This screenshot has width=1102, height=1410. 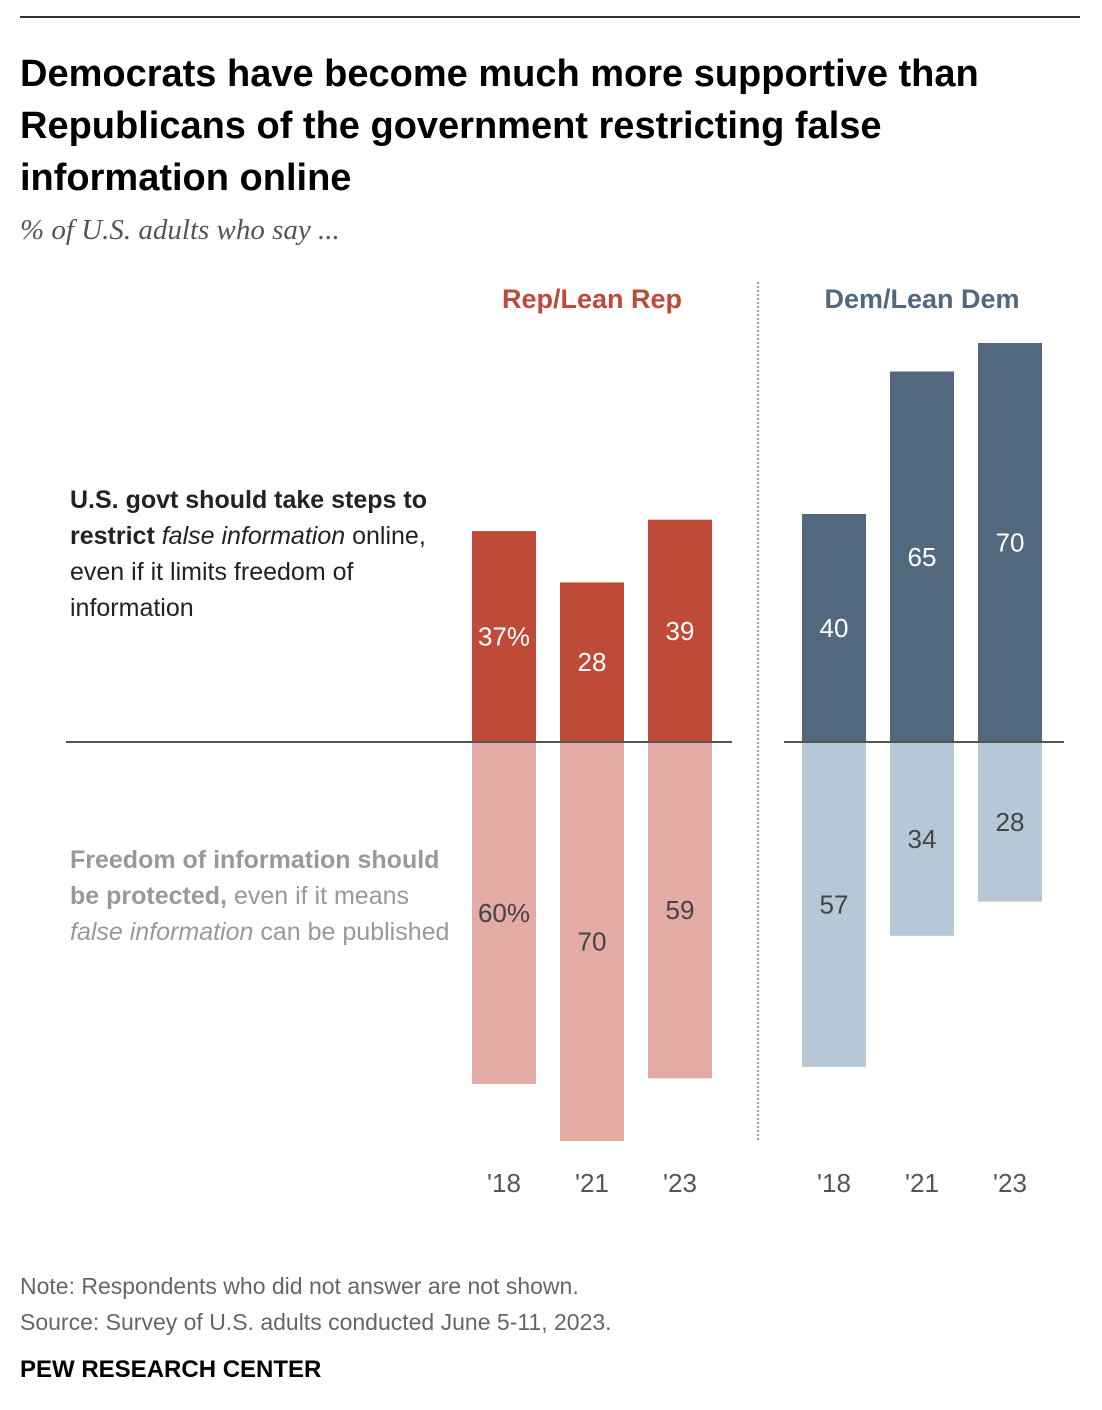 I want to click on dem-lower-value-label-2: 28, so click(x=1010, y=822).